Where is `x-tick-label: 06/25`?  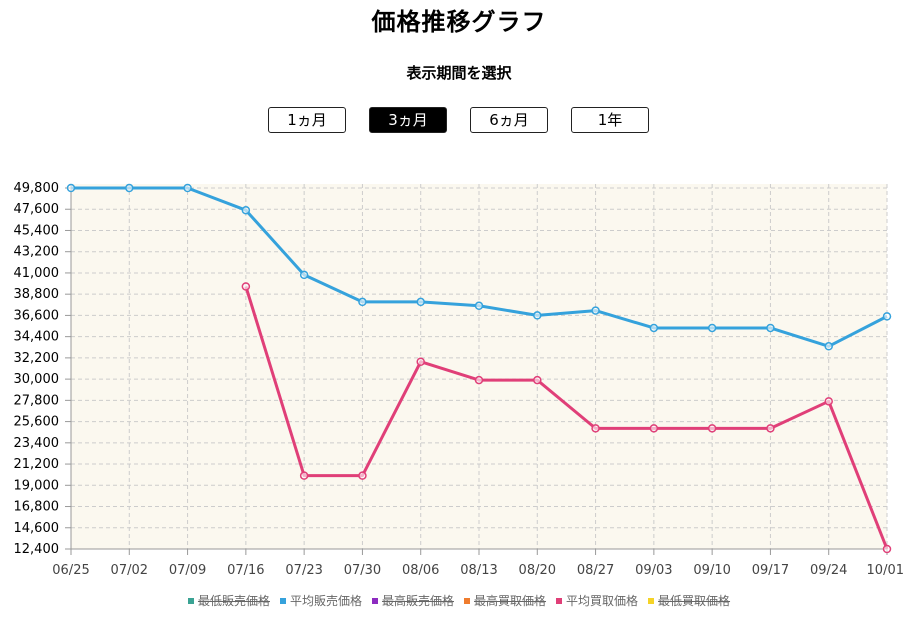 x-tick-label: 06/25 is located at coordinates (70, 570).